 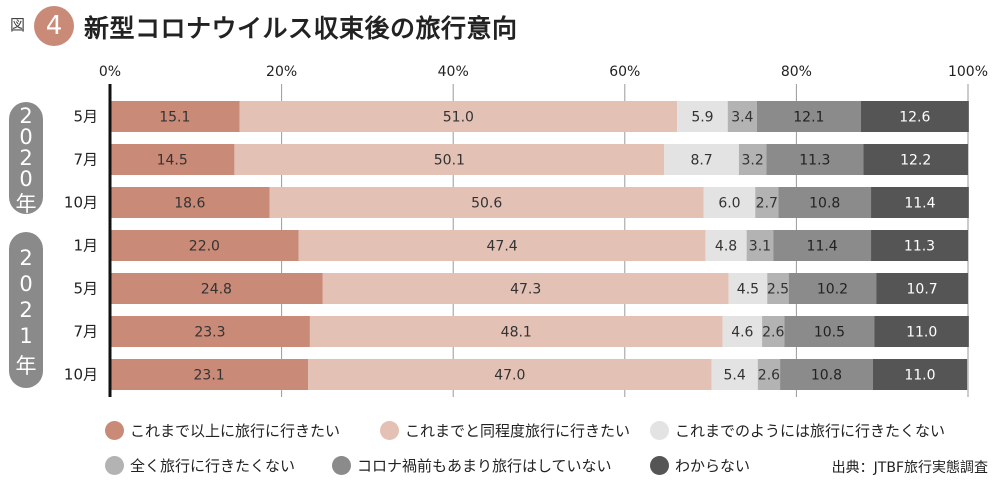 I want to click on data-label: 3.2, so click(x=753, y=161).